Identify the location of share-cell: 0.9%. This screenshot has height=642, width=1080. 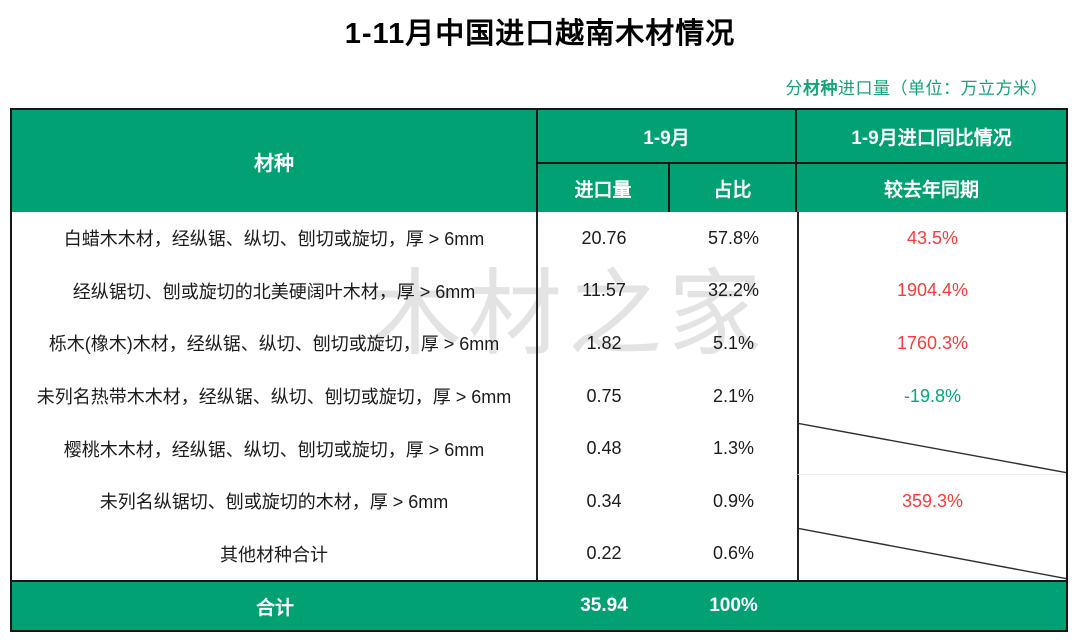
(733, 500).